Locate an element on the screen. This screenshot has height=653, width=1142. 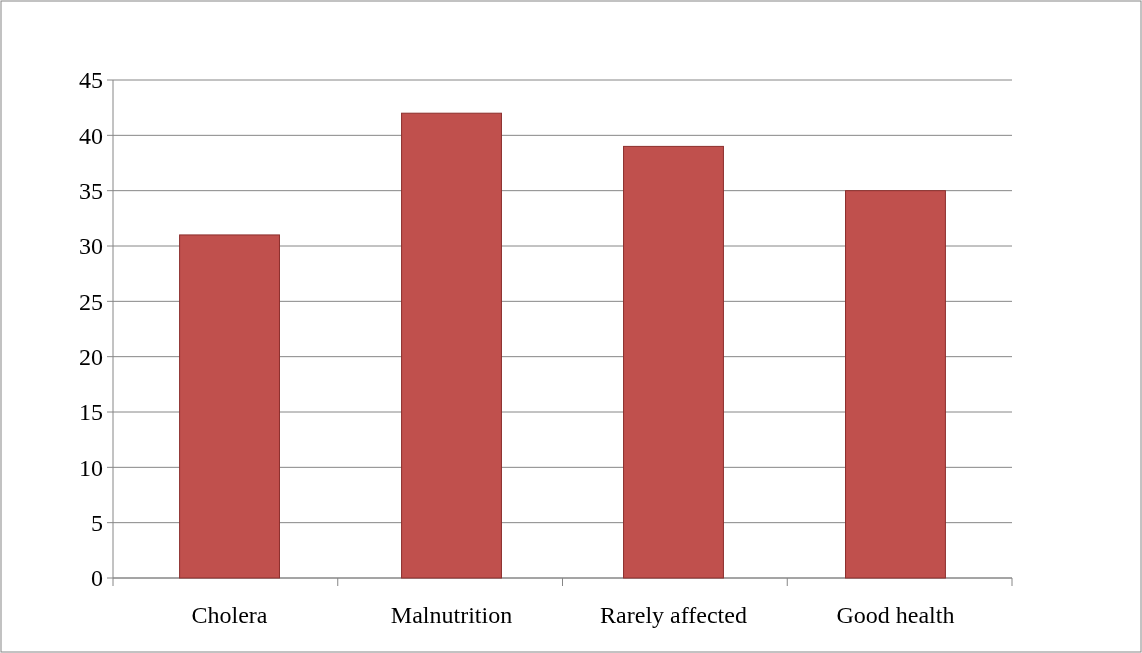
y-tick-label: 10 is located at coordinates (91, 467).